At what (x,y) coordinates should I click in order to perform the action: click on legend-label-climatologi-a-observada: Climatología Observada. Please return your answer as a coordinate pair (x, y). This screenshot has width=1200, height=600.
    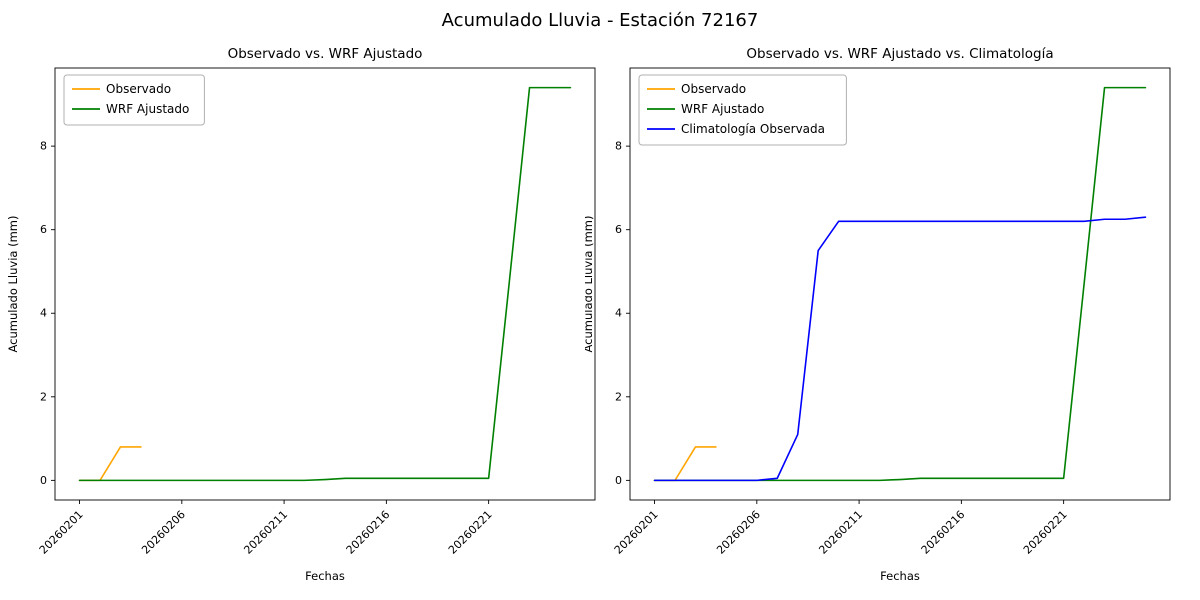
    Looking at the image, I should click on (753, 129).